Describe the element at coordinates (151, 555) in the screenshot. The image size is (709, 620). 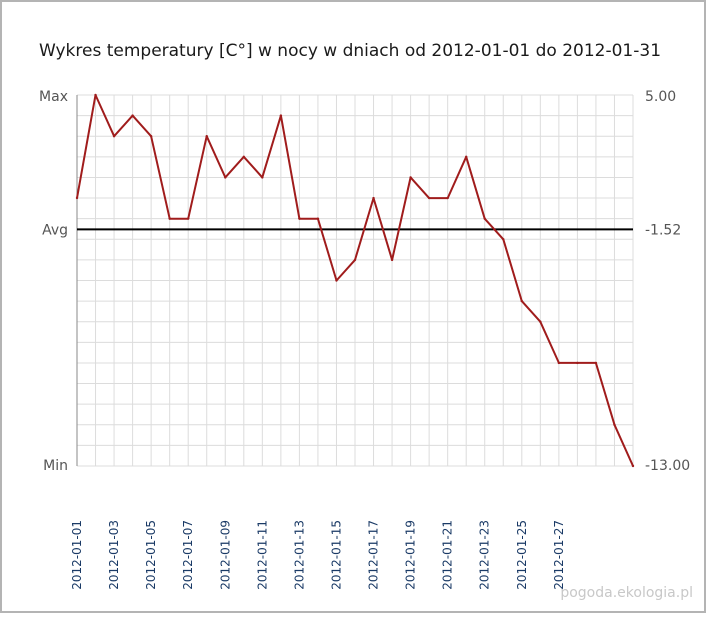
I see `x-tick-label: 2012-01-05` at that location.